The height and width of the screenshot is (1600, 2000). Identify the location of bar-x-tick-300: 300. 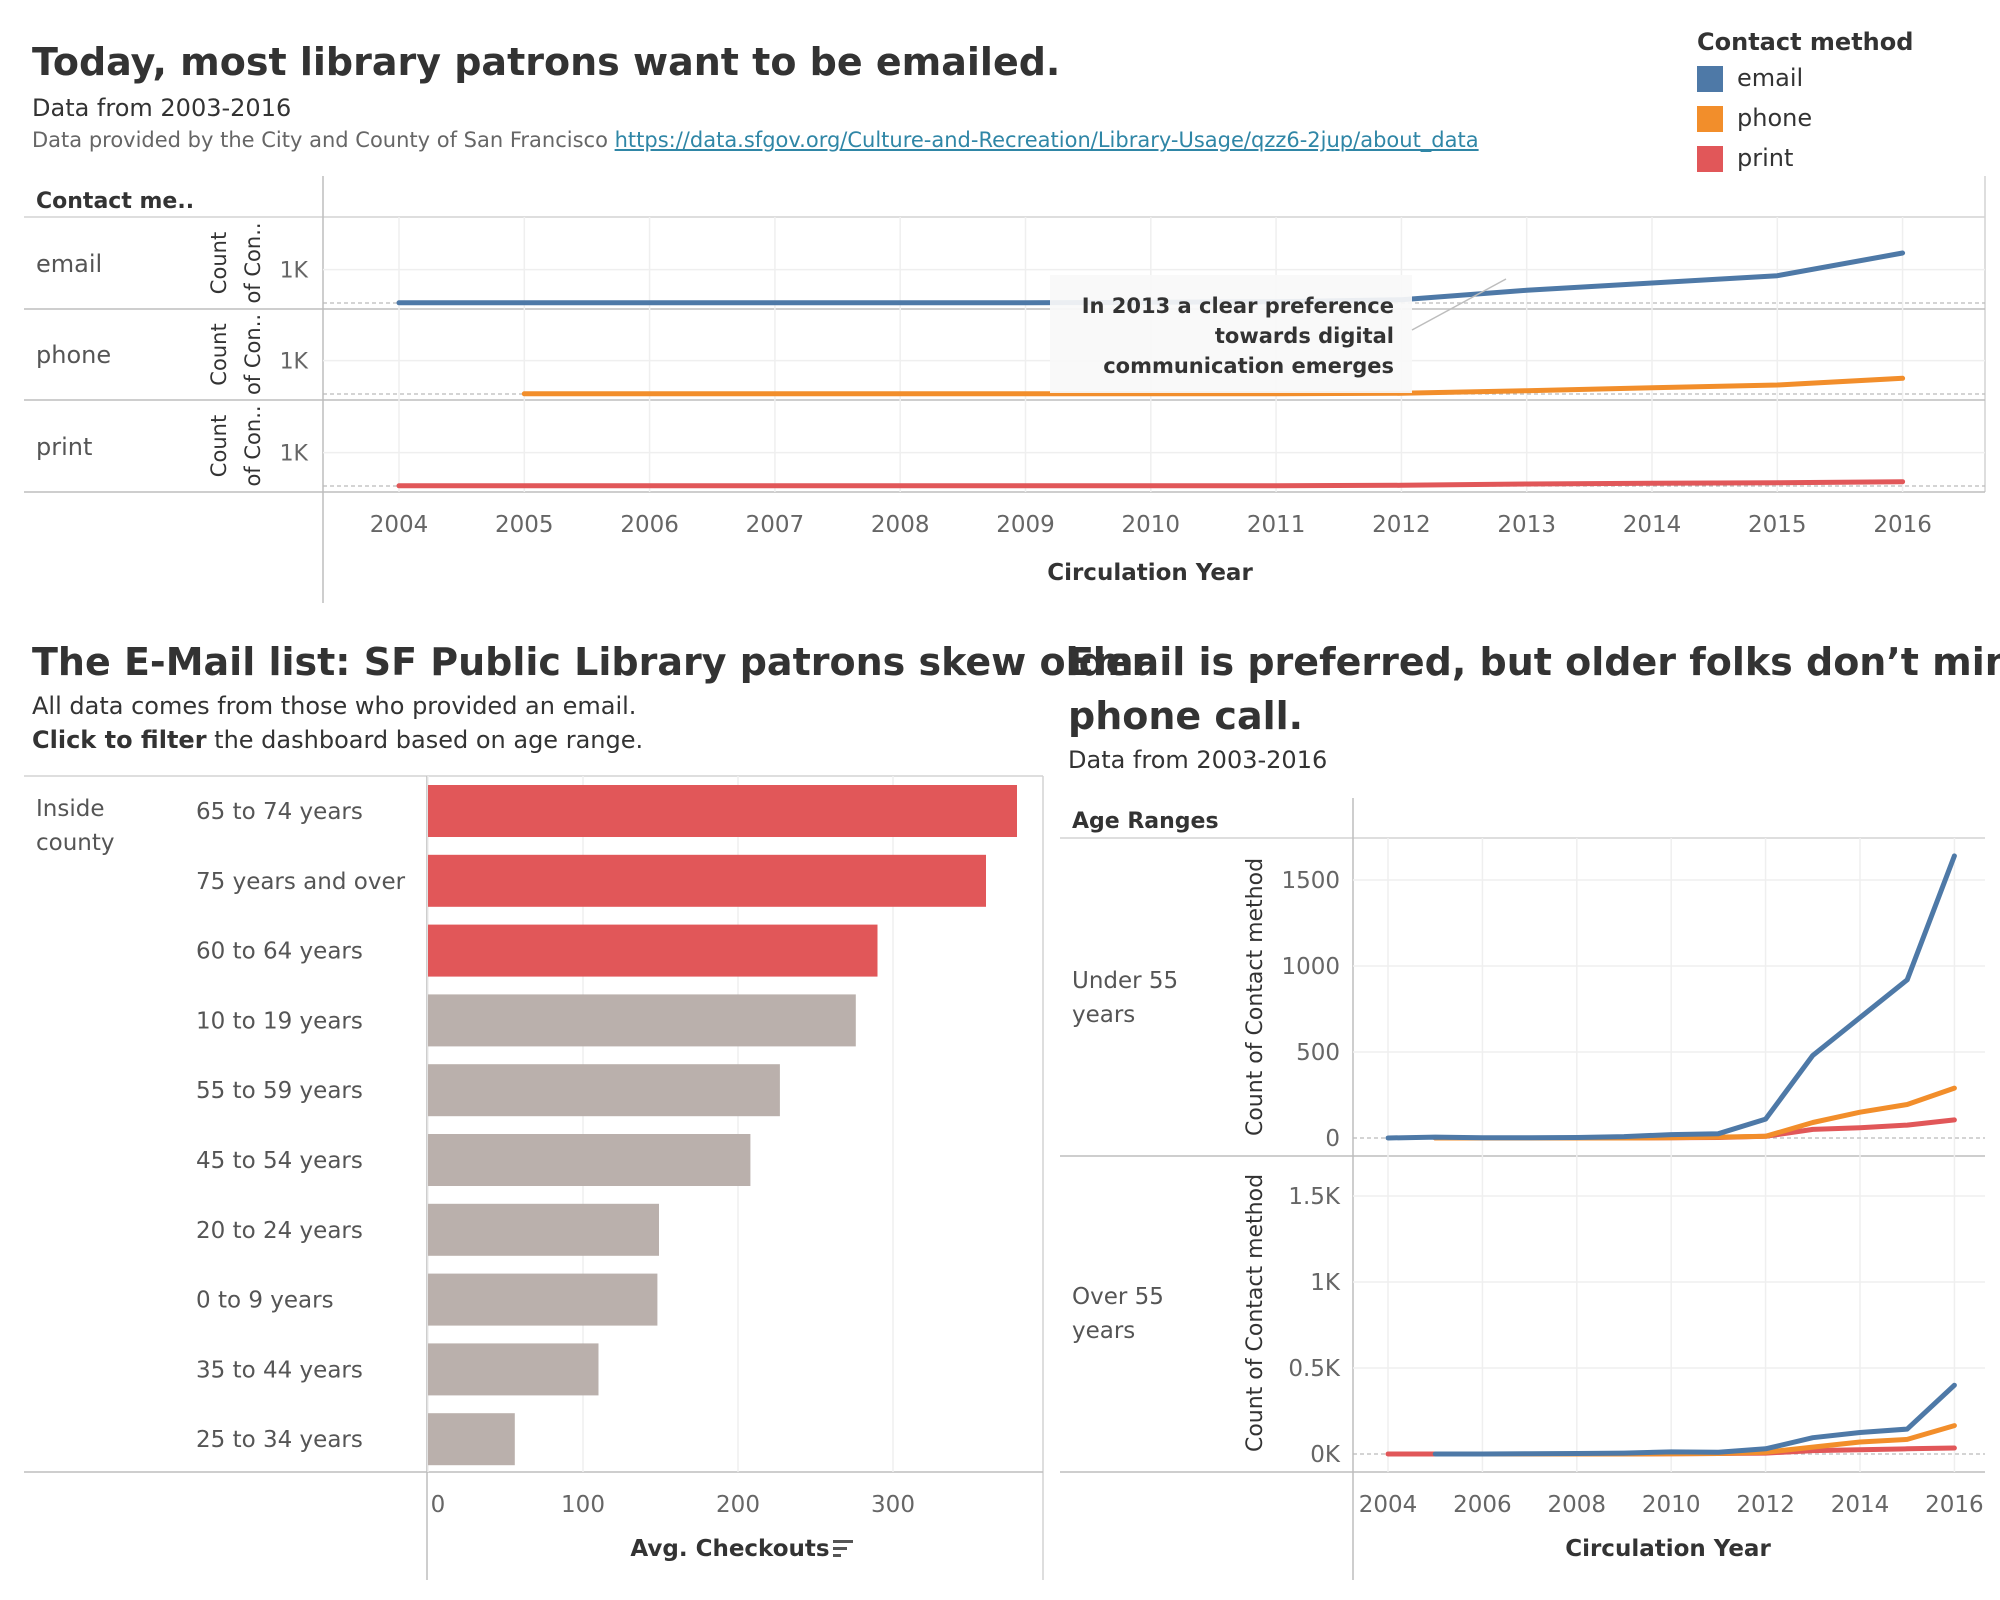
(893, 1505).